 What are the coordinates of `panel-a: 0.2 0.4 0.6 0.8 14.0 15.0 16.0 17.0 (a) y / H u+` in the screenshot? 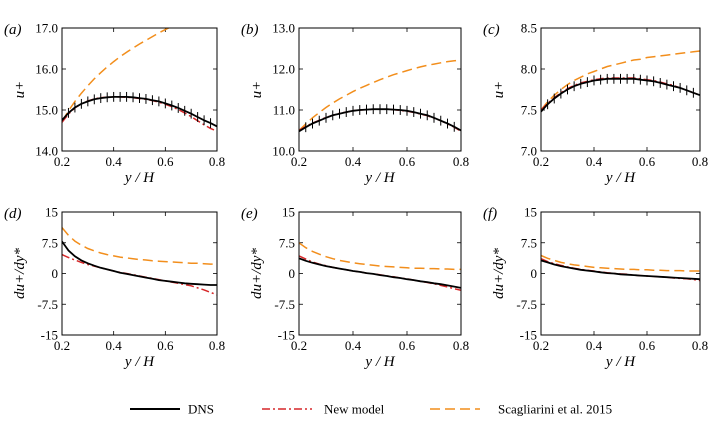 It's located at (114, 104).